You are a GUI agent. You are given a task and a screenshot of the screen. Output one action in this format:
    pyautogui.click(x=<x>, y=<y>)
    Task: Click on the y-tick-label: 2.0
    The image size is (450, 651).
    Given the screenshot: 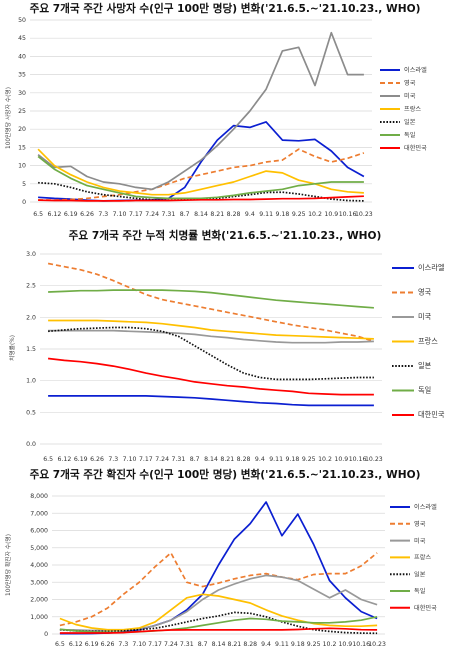 What is the action you would take?
    pyautogui.click(x=31, y=317)
    